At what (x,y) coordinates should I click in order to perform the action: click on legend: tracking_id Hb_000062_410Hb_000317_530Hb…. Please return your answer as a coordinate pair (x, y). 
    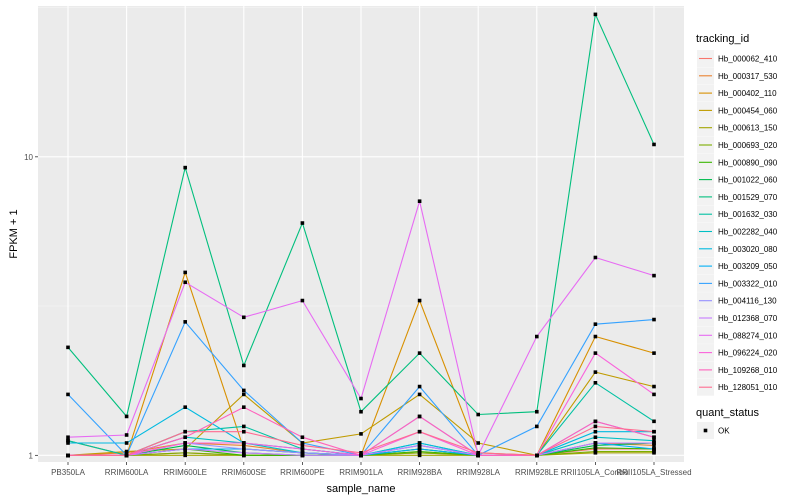
    Looking at the image, I should click on (737, 236).